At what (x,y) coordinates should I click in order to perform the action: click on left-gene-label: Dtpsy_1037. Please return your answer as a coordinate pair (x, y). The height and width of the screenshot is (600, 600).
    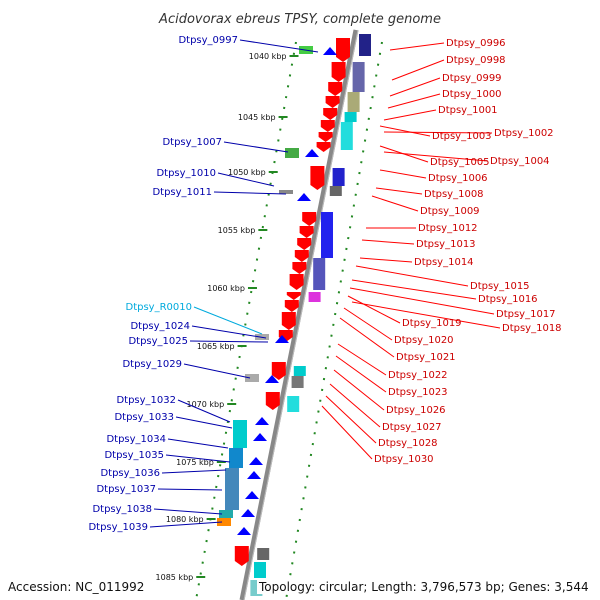
    Looking at the image, I should click on (126, 489).